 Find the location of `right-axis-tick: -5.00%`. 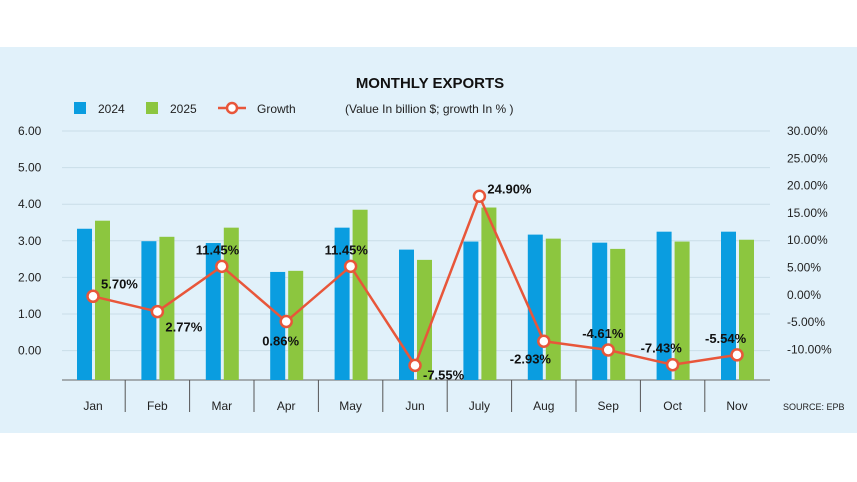

right-axis-tick: -5.00% is located at coordinates (806, 322).